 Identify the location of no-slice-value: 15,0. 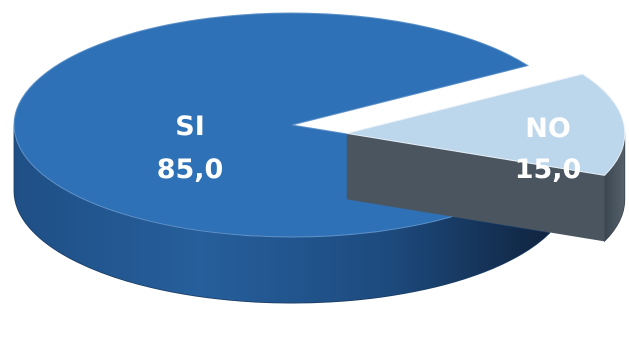
(548, 169).